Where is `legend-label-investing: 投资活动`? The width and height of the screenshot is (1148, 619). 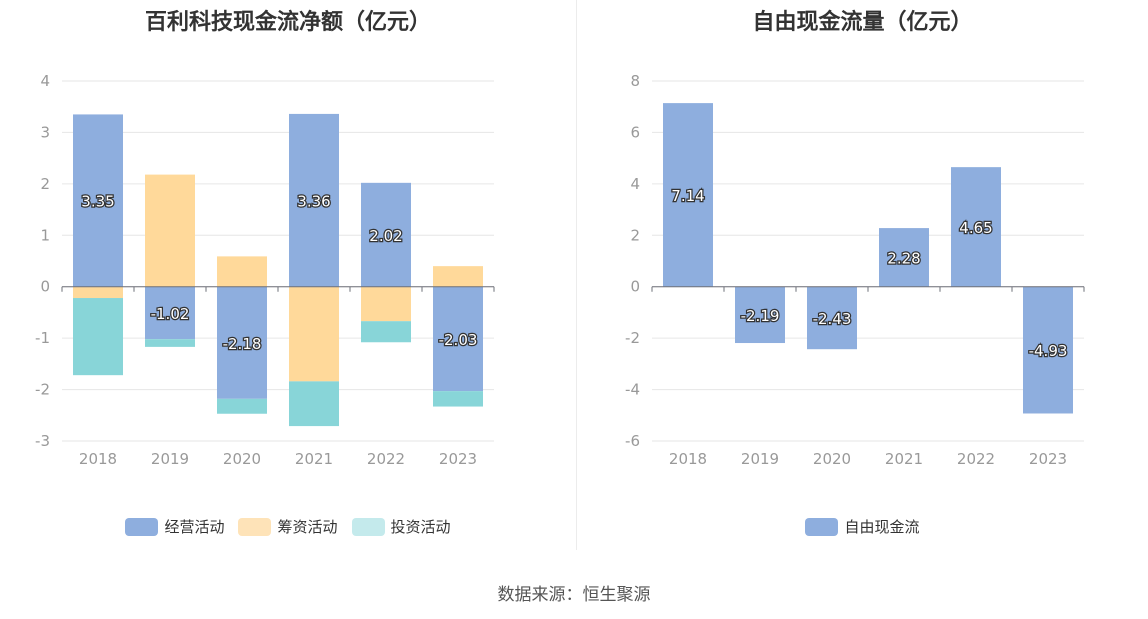 legend-label-investing: 投资活动 is located at coordinates (420, 527).